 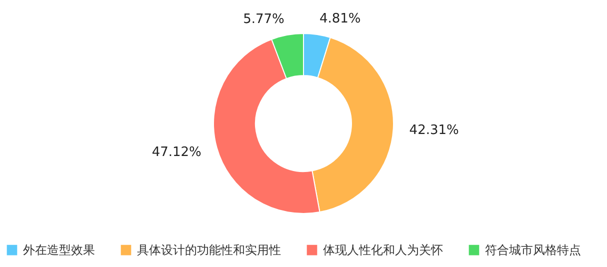 I want to click on legend-label: 外在造型效果, so click(x=59, y=250).